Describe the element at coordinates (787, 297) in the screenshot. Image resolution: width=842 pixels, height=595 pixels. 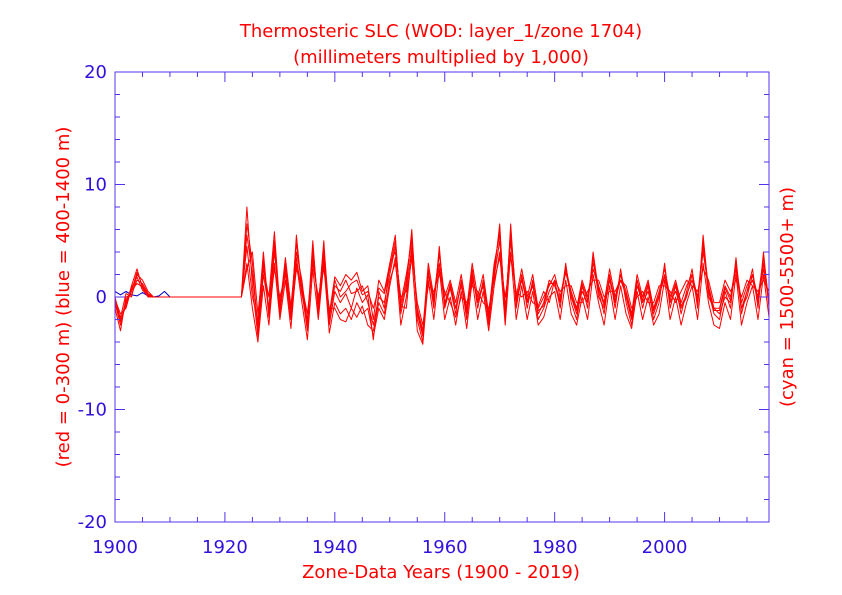
I see `y-axis-label-right: (cyan = 1500-5500+ m)` at that location.